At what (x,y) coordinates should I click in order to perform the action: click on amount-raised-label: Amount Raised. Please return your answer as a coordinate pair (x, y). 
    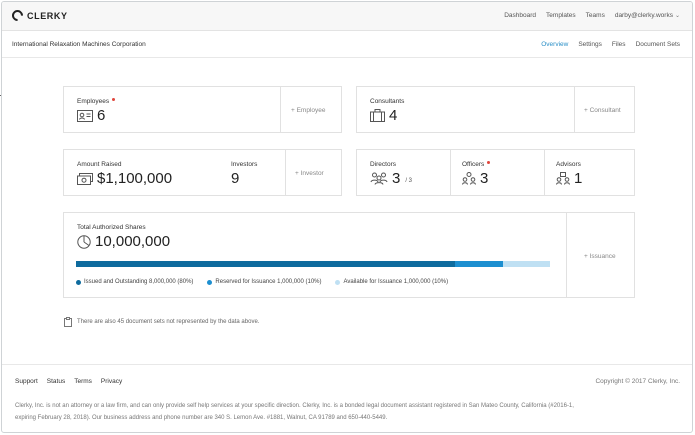
    Looking at the image, I should click on (99, 164).